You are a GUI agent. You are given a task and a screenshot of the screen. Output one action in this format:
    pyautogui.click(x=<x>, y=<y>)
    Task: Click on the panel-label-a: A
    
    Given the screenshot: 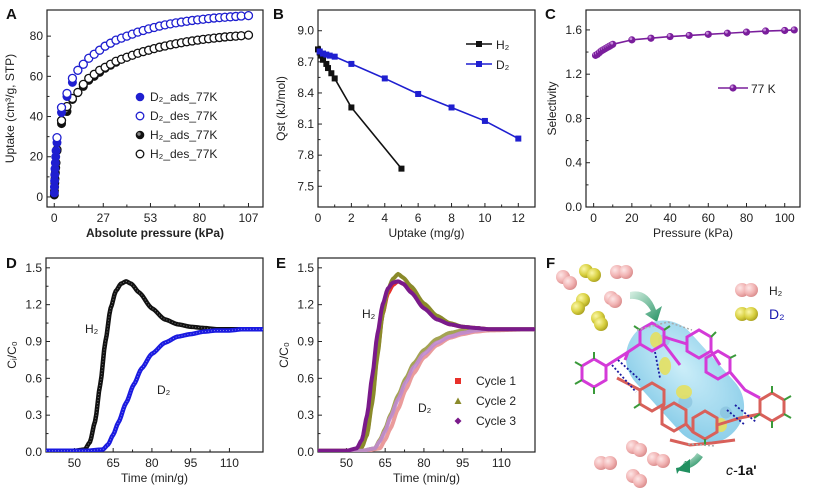 What is the action you would take?
    pyautogui.click(x=11, y=14)
    